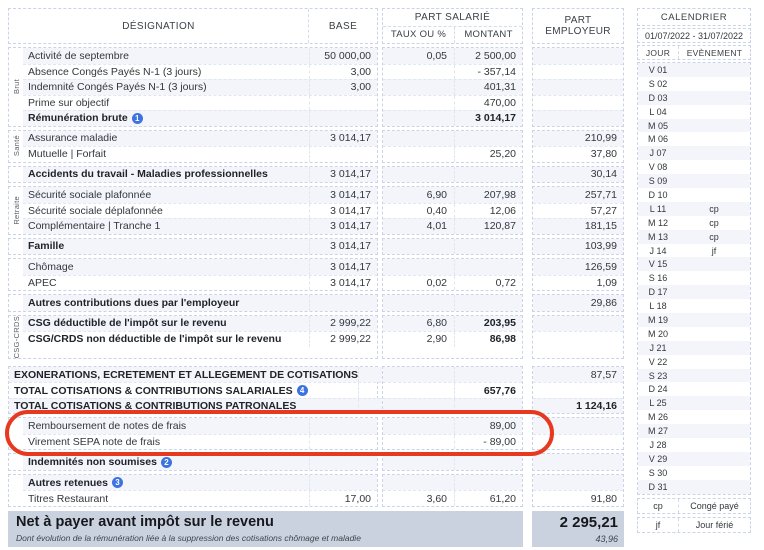  I want to click on table-row-salarie: 25,20, so click(452, 154).